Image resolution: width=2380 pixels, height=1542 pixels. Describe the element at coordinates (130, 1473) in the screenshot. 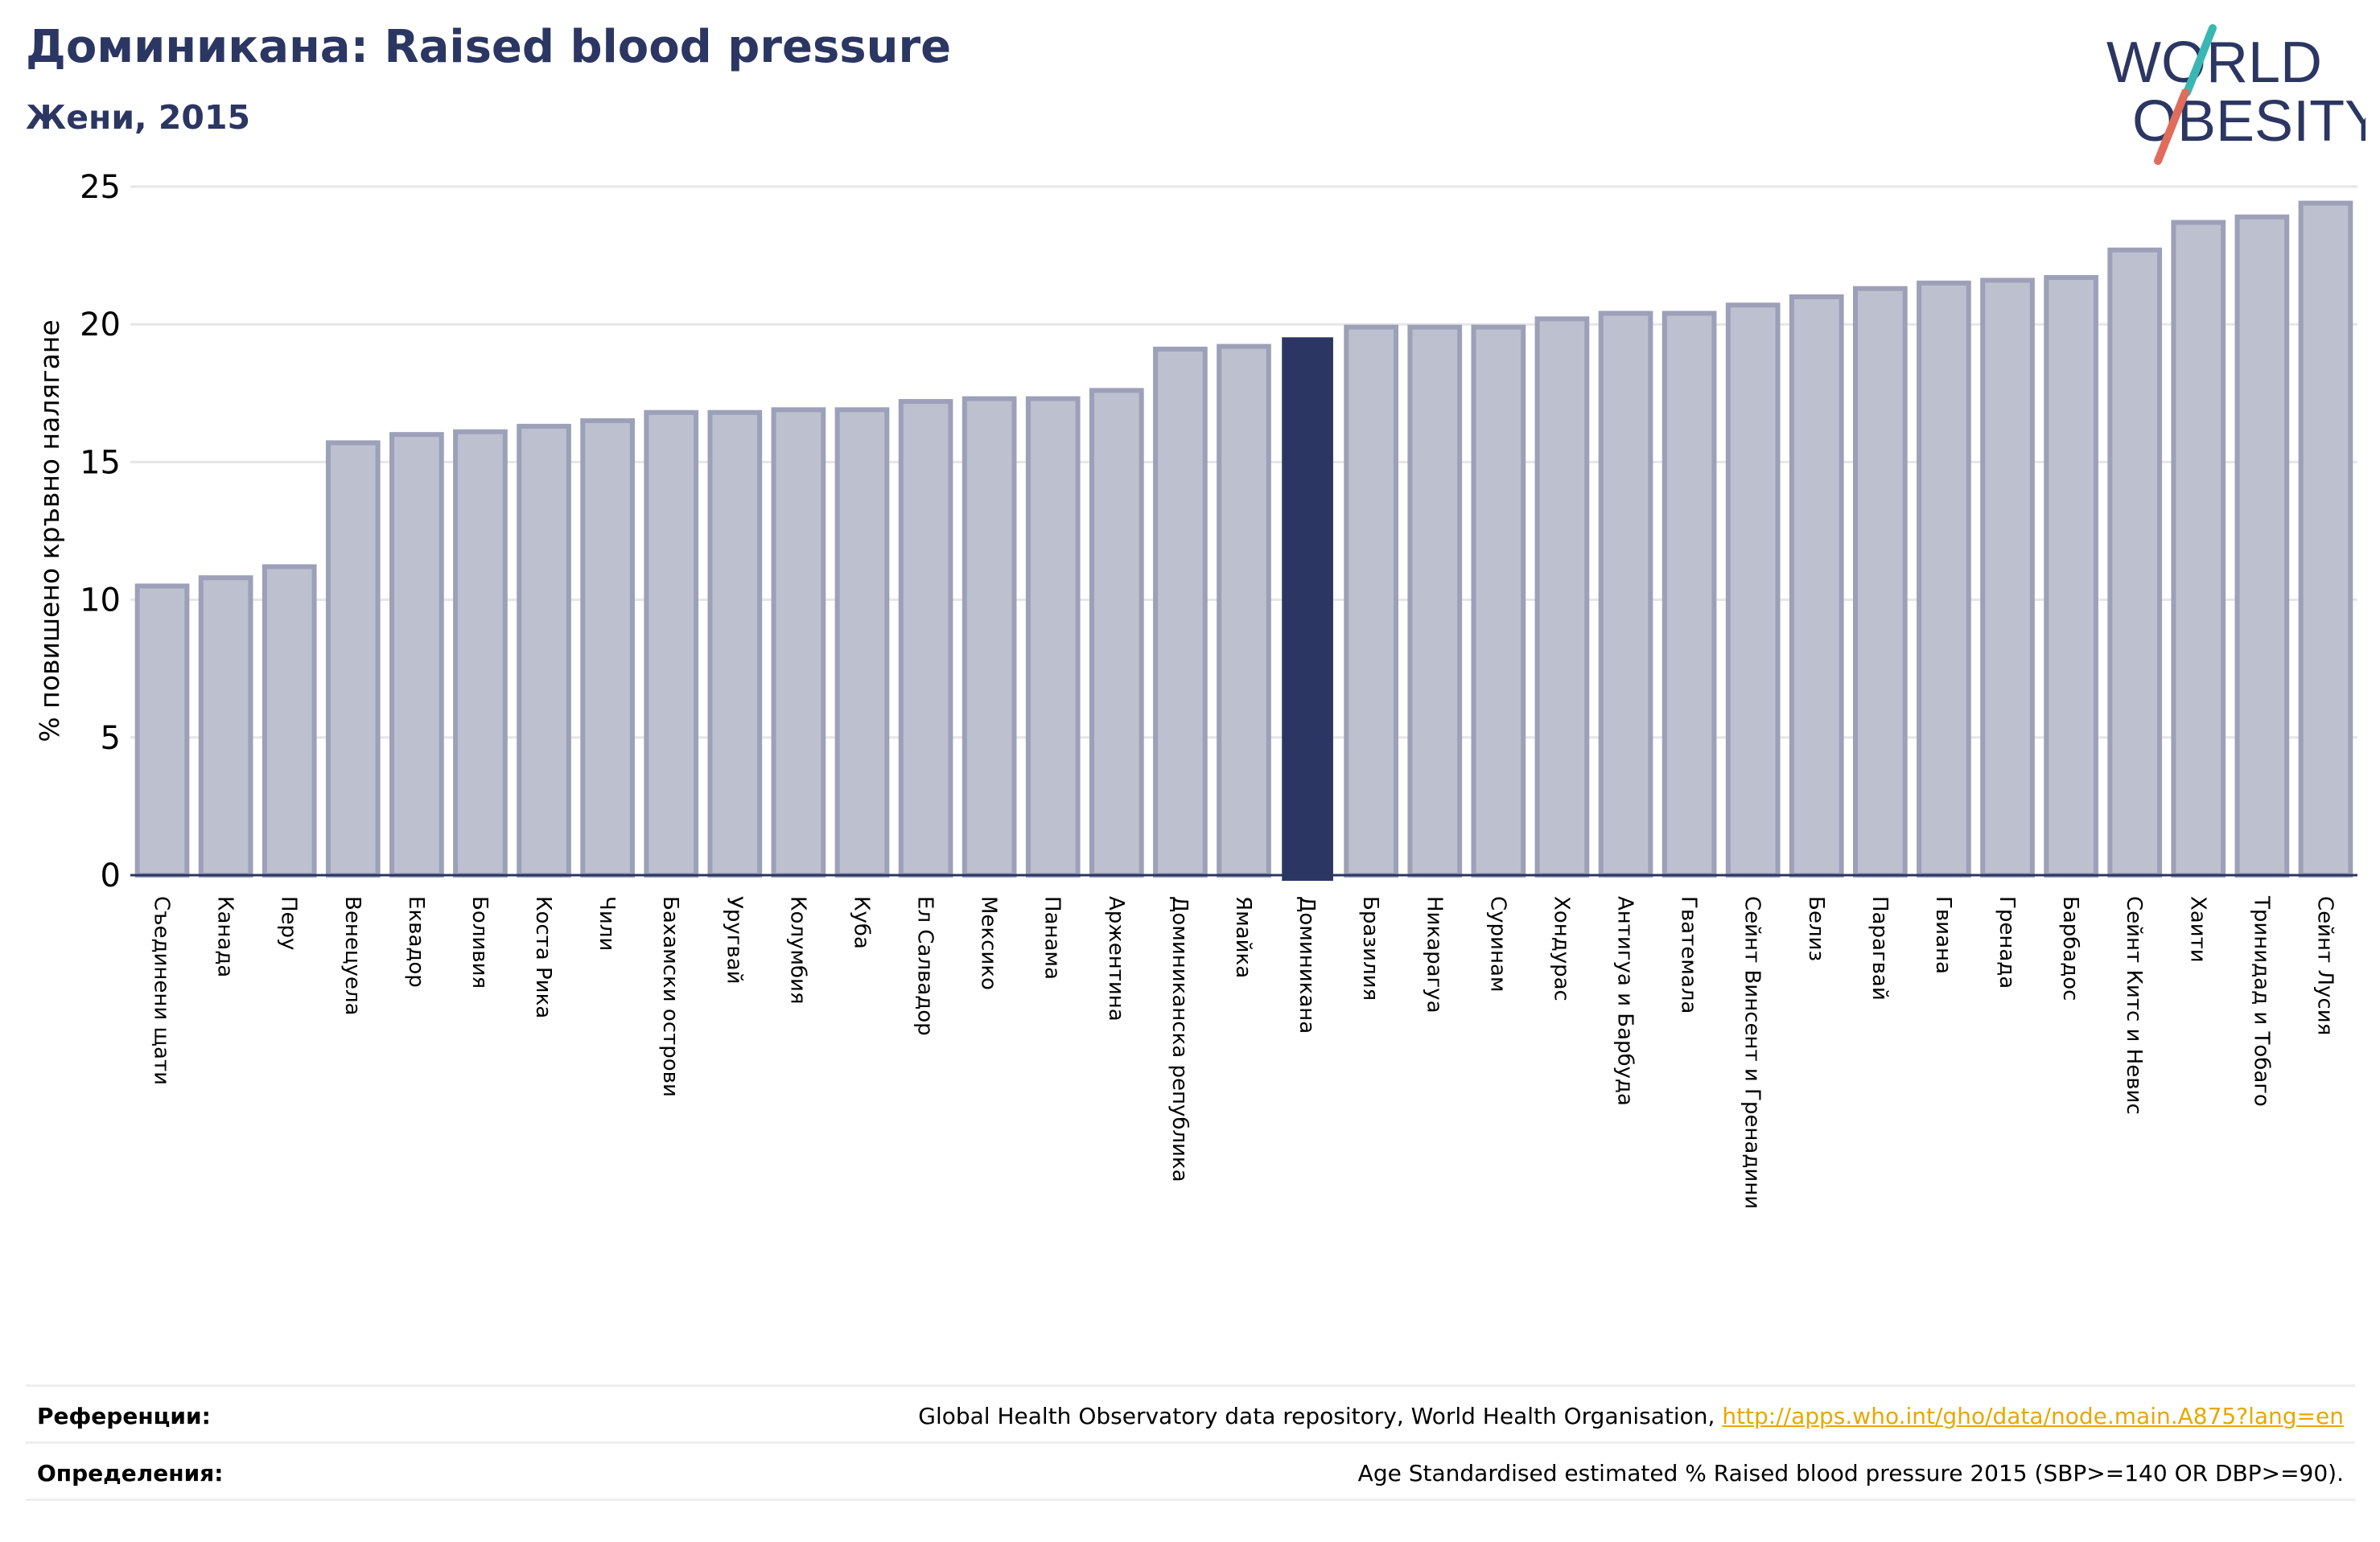

I see `definitions-label: Определения:` at that location.